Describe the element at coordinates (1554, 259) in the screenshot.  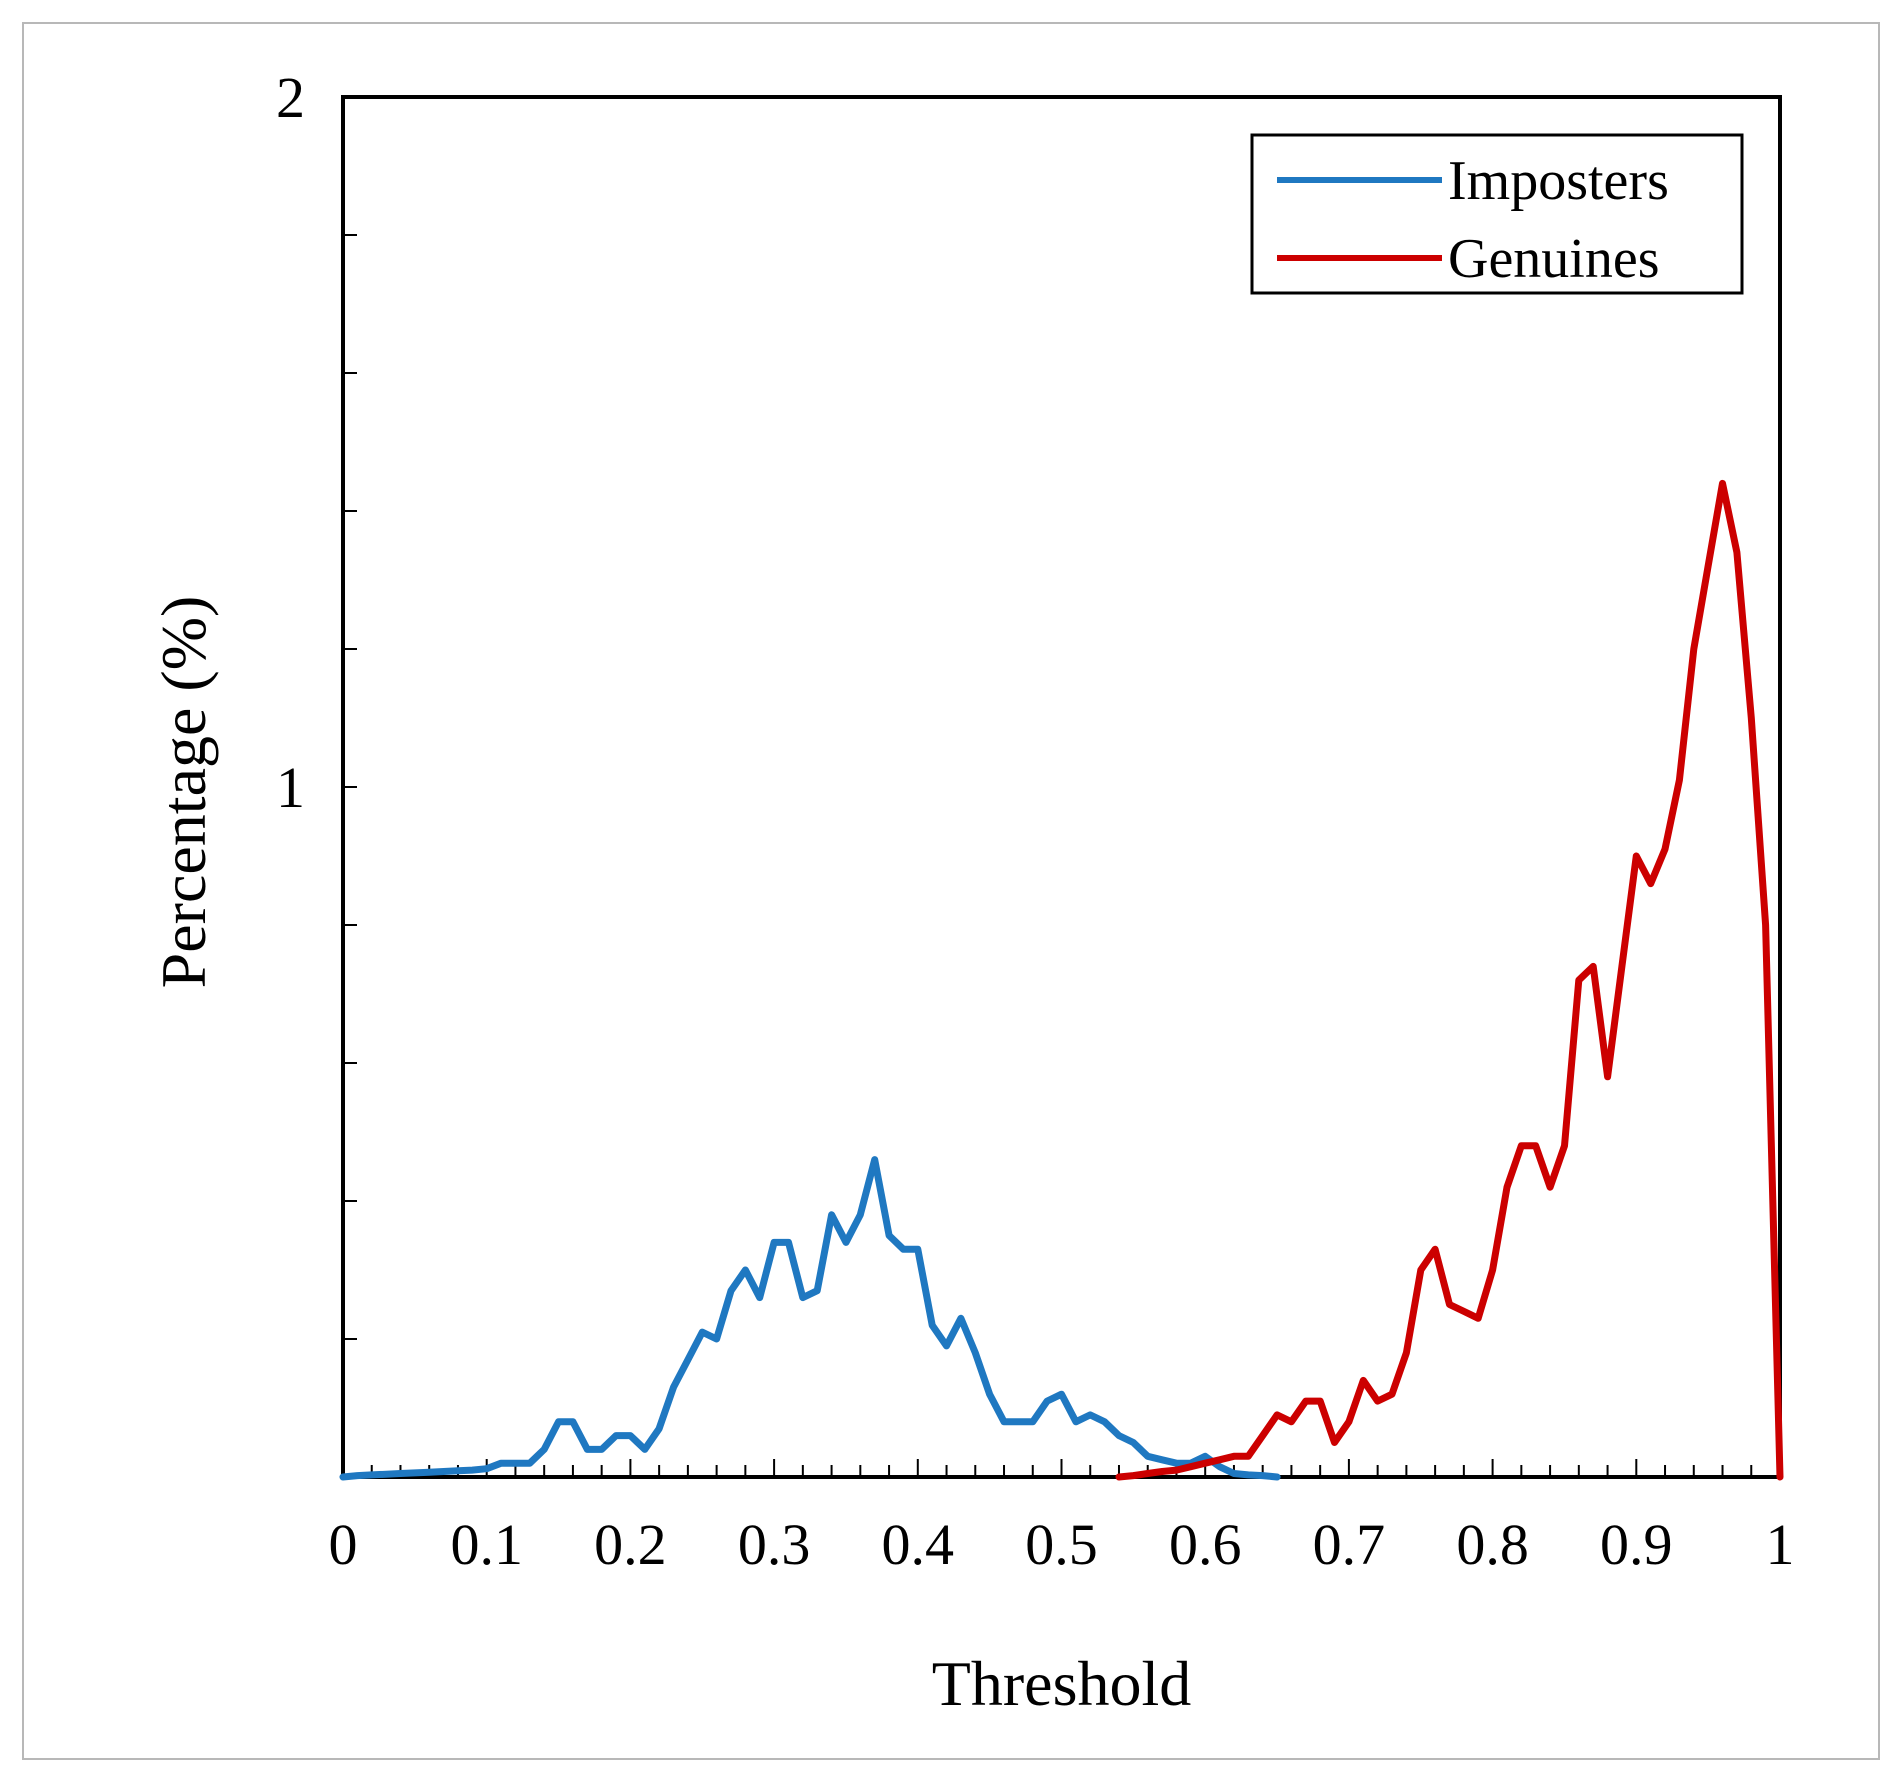
I see `legend-label-genuines: Genuines` at that location.